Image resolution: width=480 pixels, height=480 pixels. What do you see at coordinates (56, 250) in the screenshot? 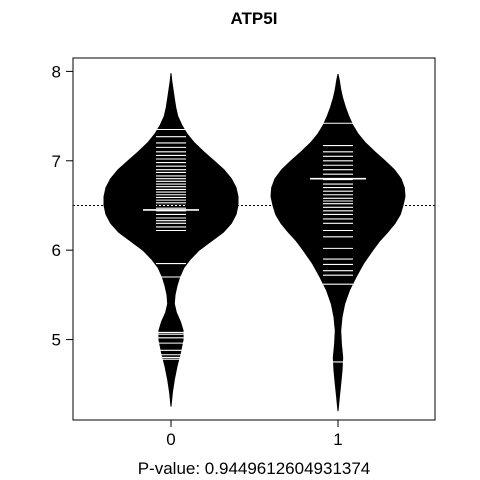
I see `y-tick-label: 6` at bounding box center [56, 250].